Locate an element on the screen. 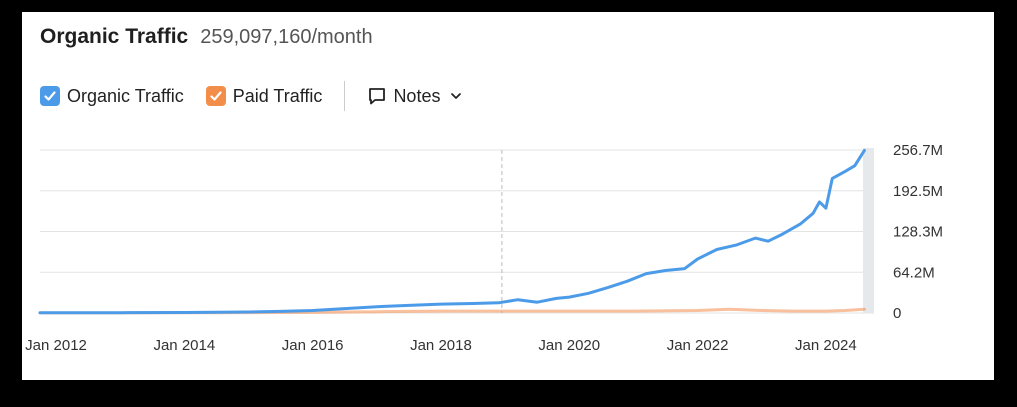  x-tick-label: Jan 2020 is located at coordinates (569, 345).